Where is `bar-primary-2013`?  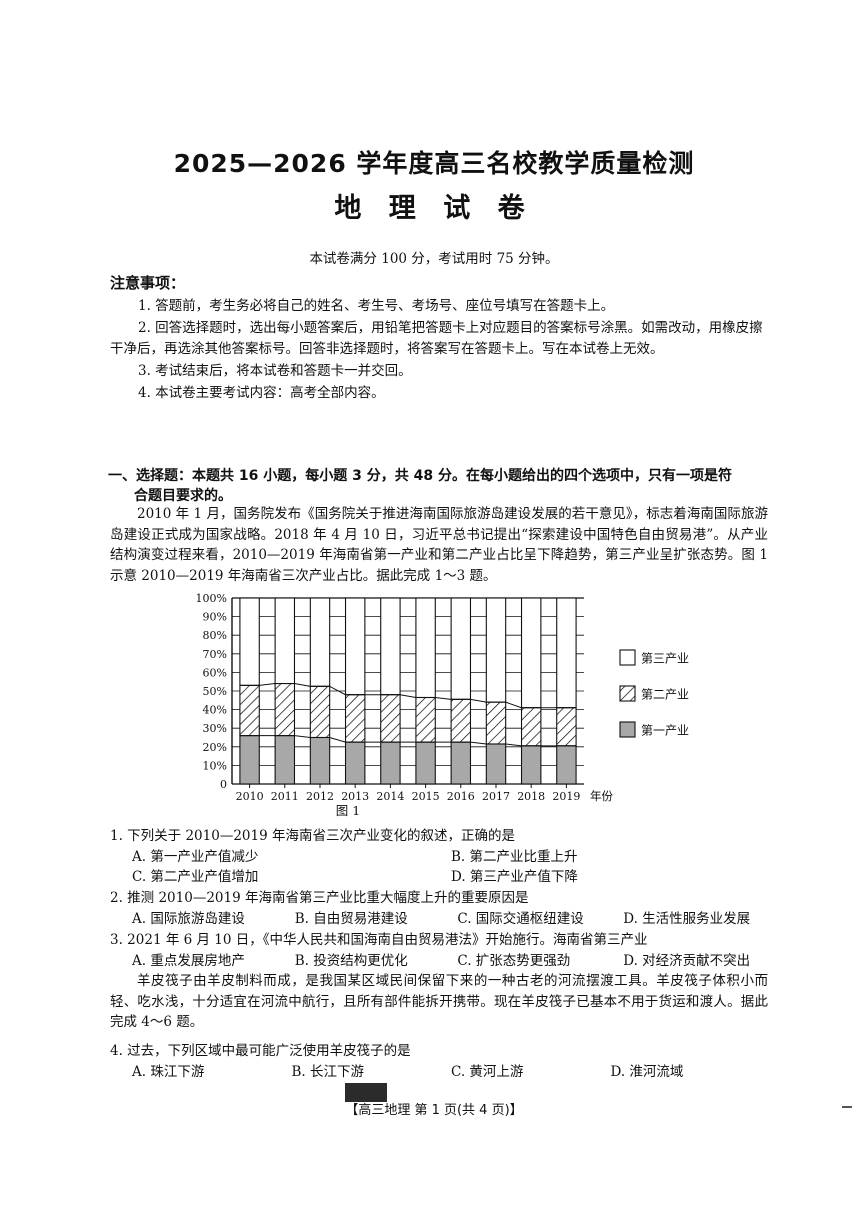 bar-primary-2013 is located at coordinates (355, 763).